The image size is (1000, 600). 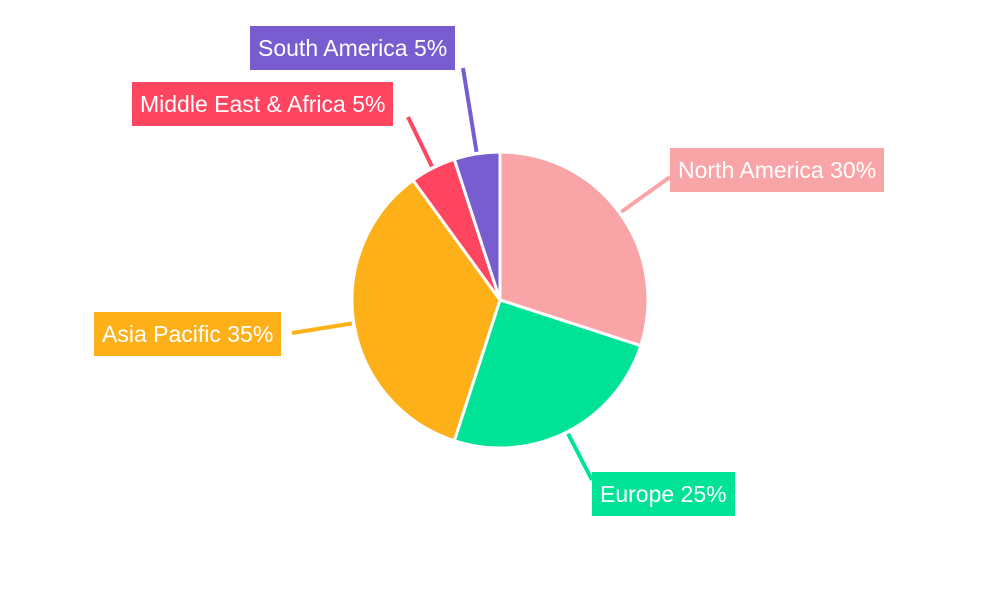 I want to click on pie-slice-south-america, so click(x=477, y=225).